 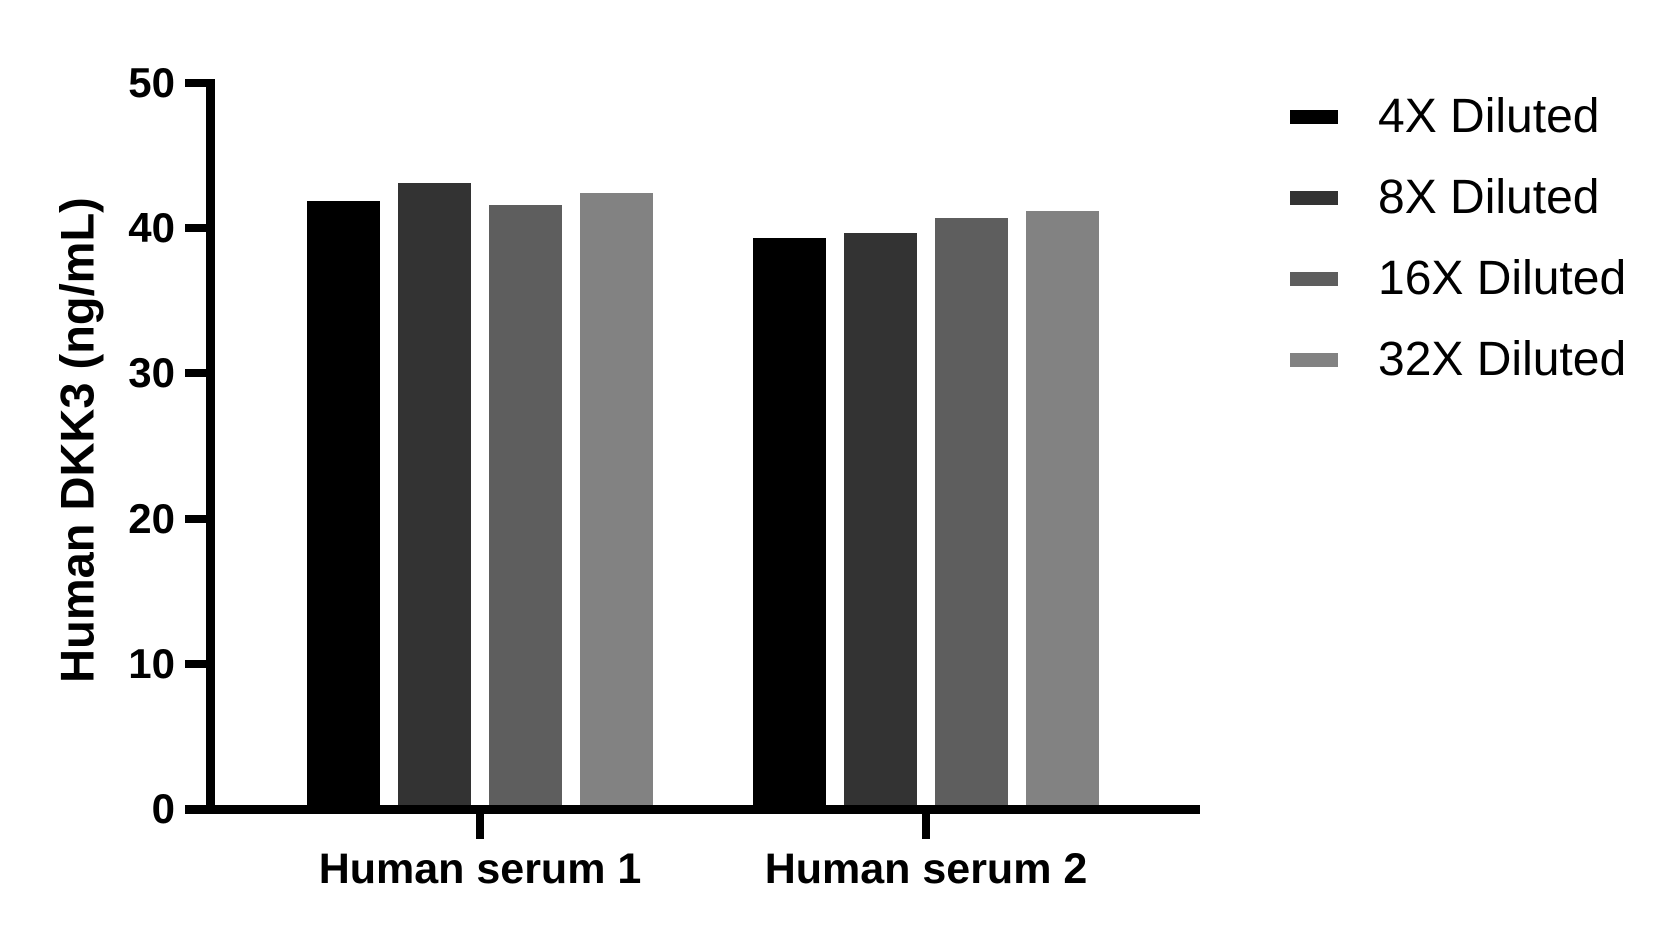 What do you see at coordinates (1502, 278) in the screenshot?
I see `legend-label-16x-diluted: 16X Diluted` at bounding box center [1502, 278].